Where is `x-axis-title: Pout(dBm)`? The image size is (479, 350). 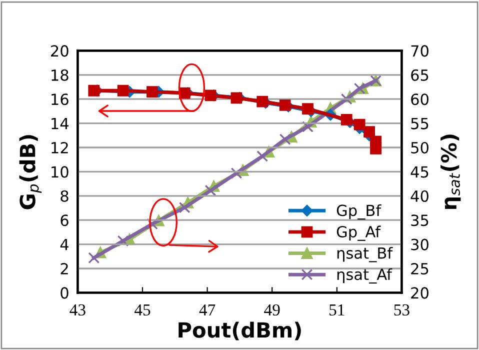 x-axis-title: Pout(dBm) is located at coordinates (239, 331).